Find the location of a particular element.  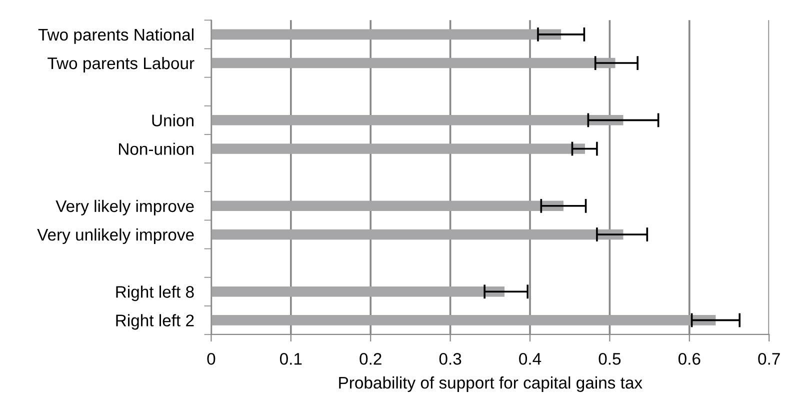

x-tick-label: 0.7 is located at coordinates (769, 358).